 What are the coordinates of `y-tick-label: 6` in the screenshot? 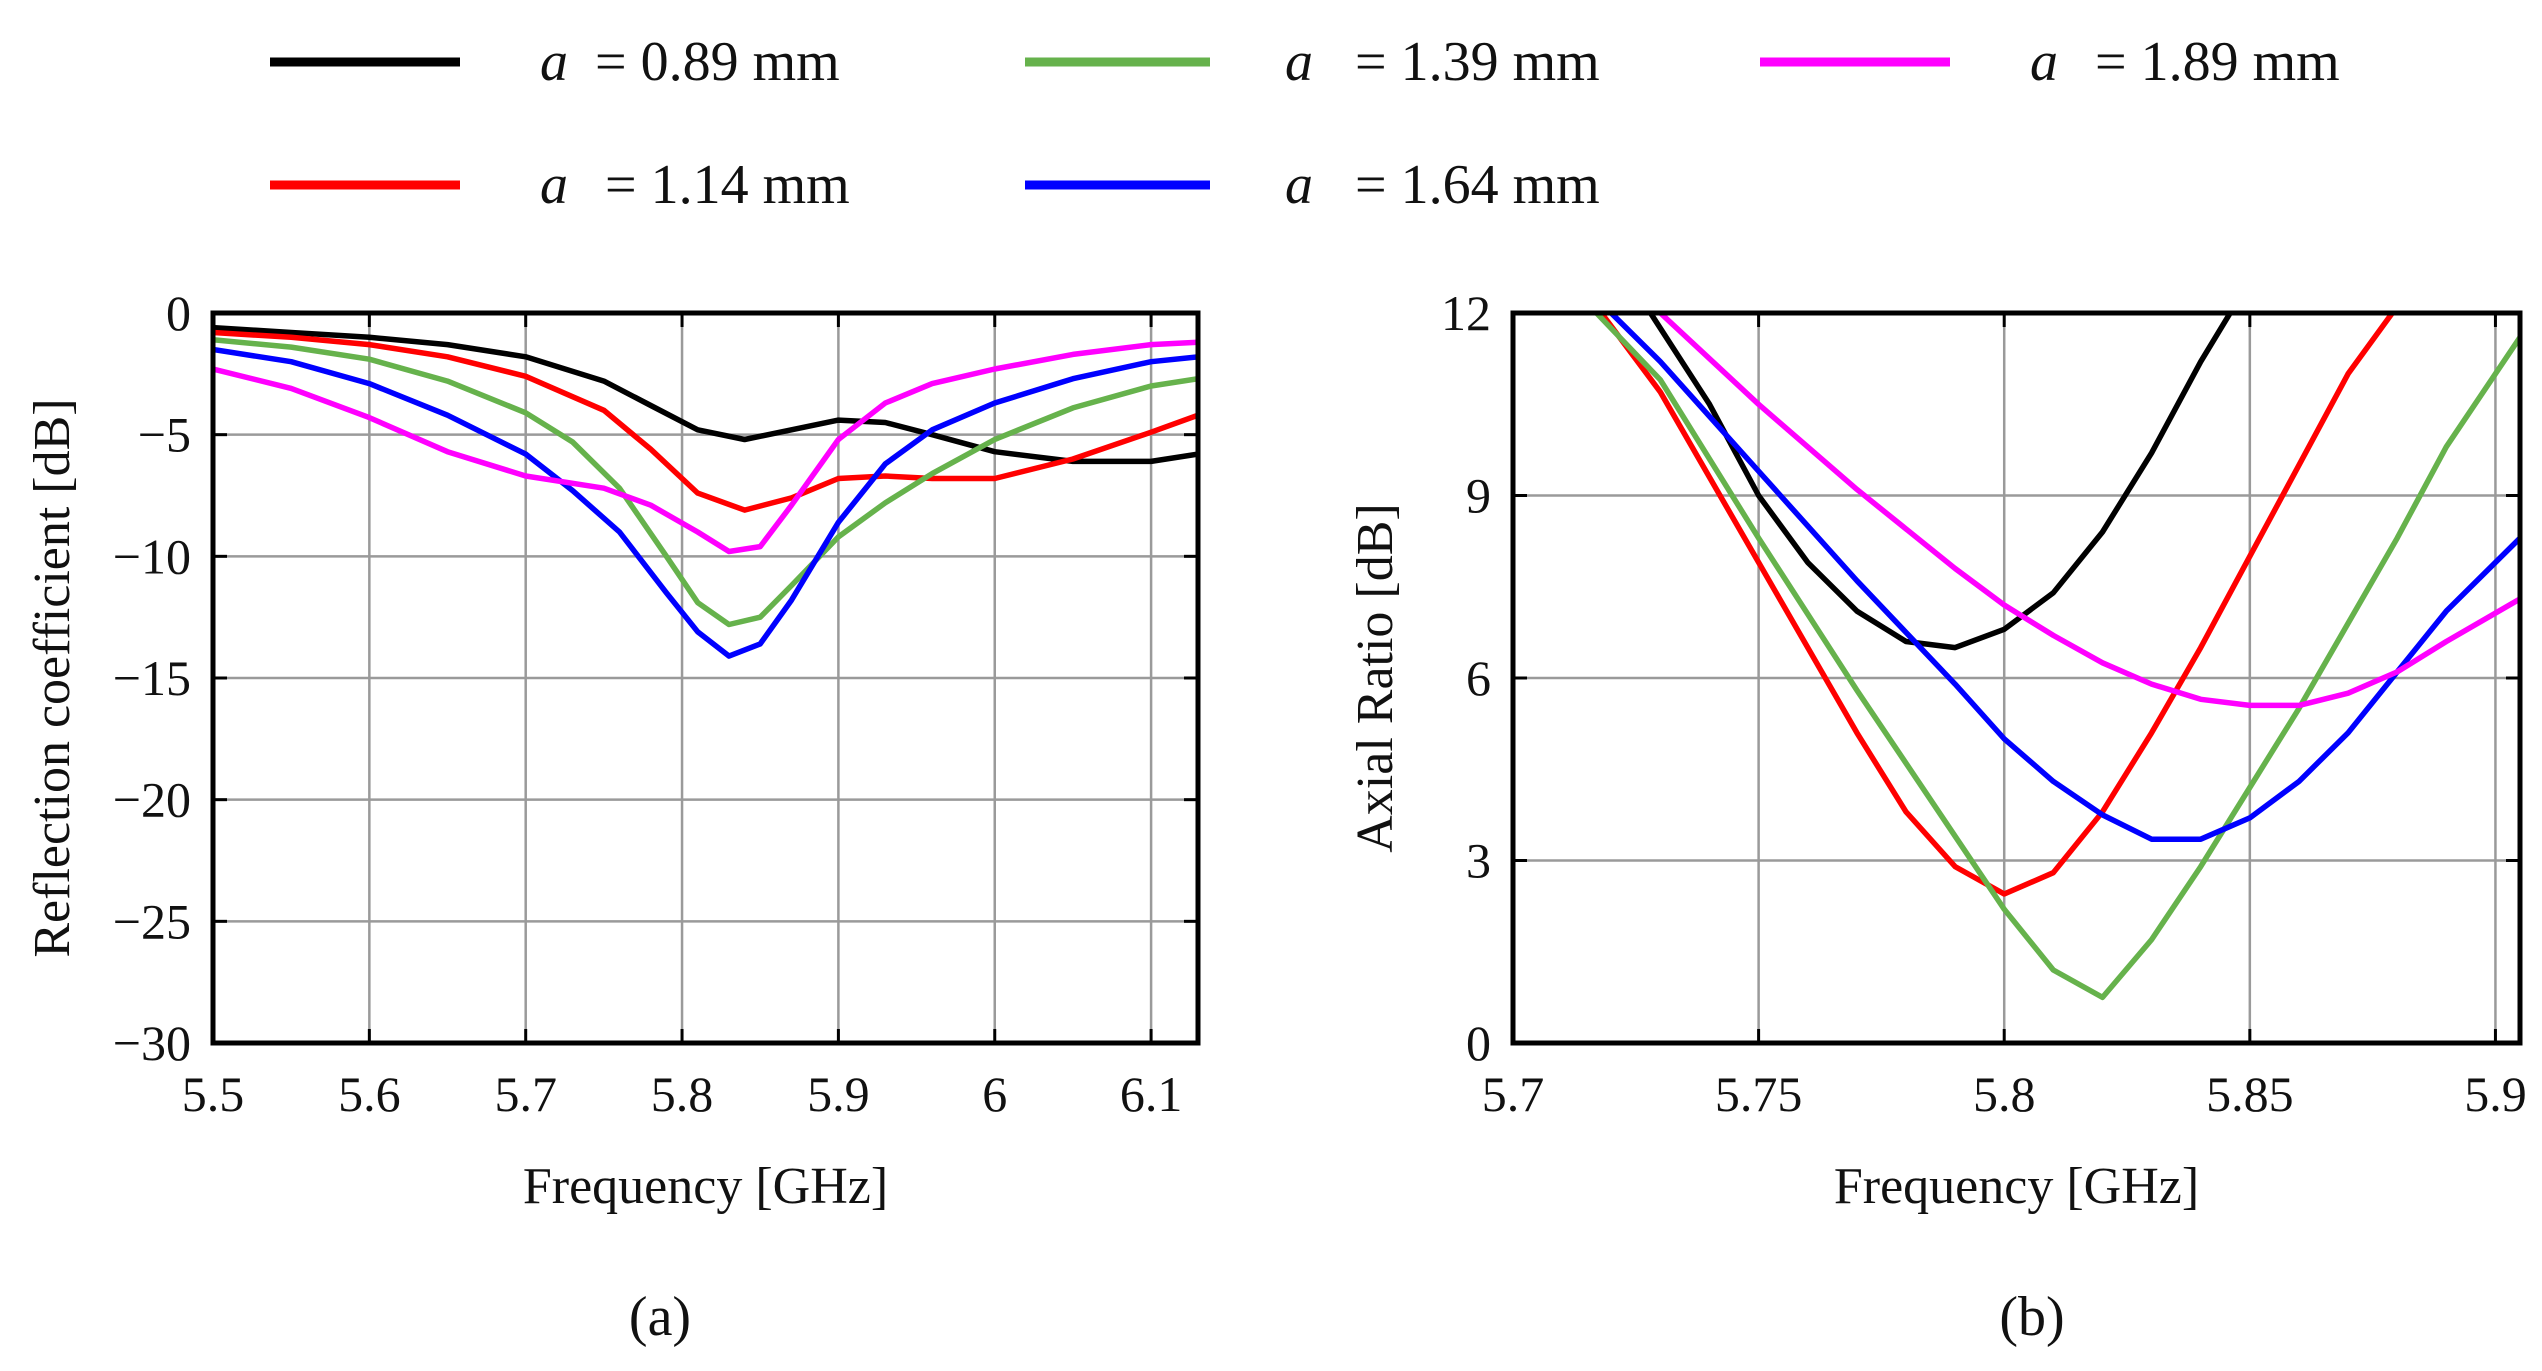 It's located at (1478, 678).